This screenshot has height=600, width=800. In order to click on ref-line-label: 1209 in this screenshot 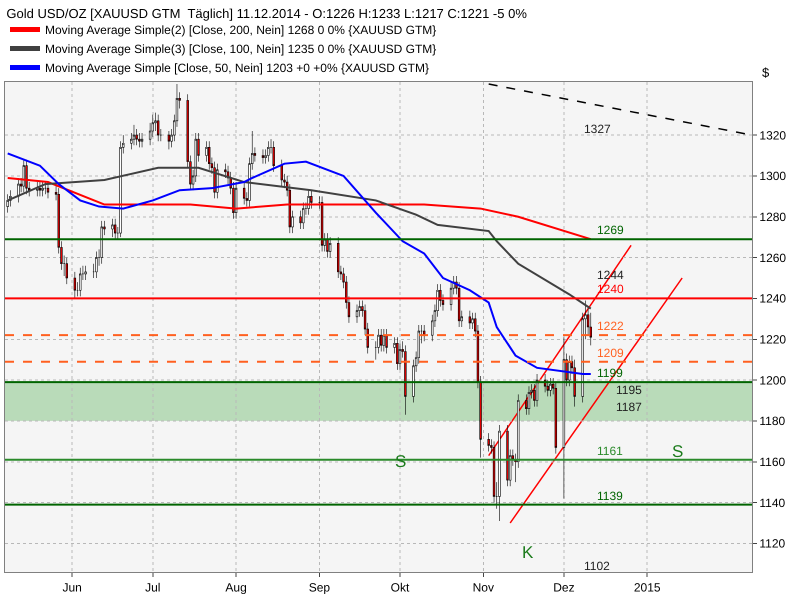, I will do `click(610, 353)`.